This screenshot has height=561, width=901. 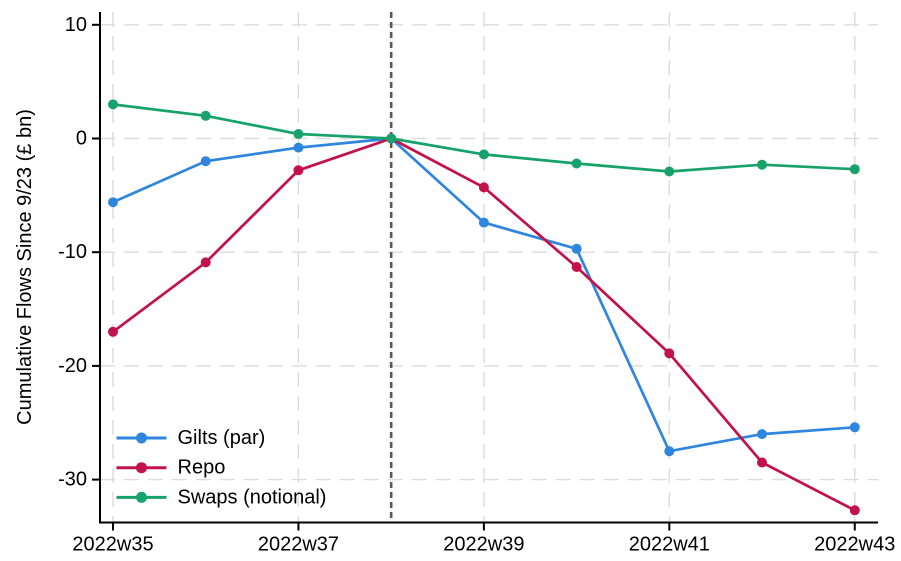 What do you see at coordinates (669, 545) in the screenshot?
I see `x-tick-label: 2022w41` at bounding box center [669, 545].